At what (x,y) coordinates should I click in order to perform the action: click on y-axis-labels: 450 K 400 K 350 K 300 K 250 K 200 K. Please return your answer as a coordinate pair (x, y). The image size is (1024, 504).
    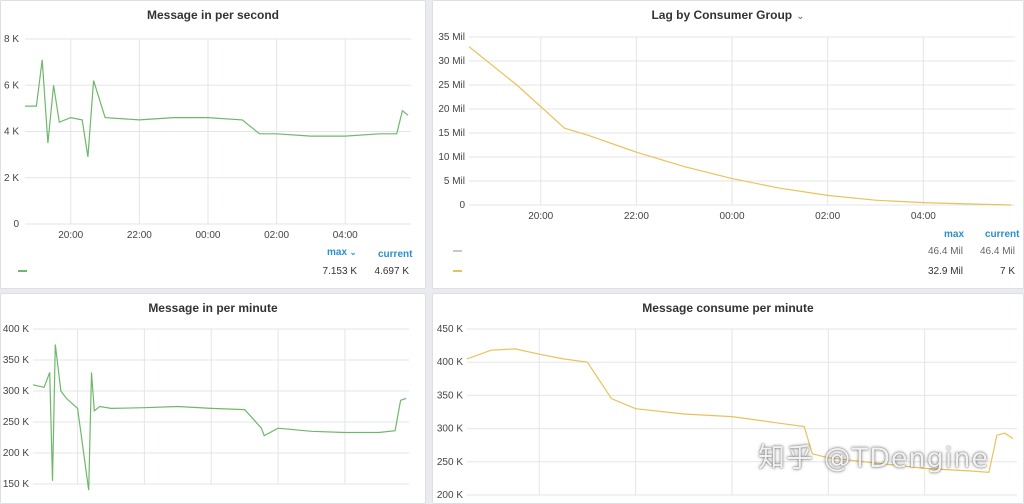
    Looking at the image, I should click on (450, 412).